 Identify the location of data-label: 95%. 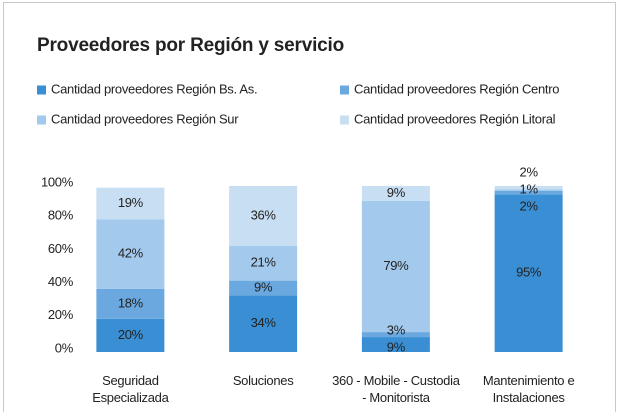
(529, 272).